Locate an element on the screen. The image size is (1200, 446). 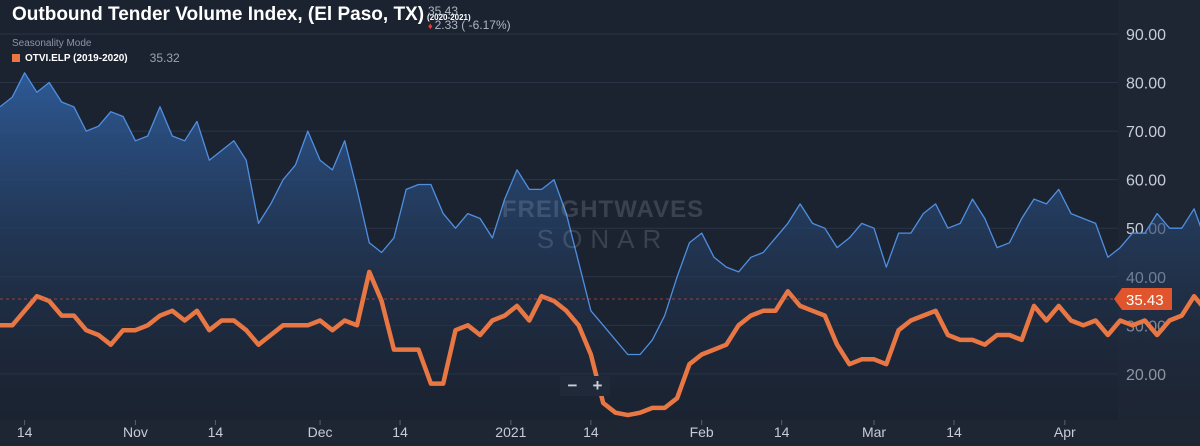
down-arrow-icon: ♦ is located at coordinates (430, 26).